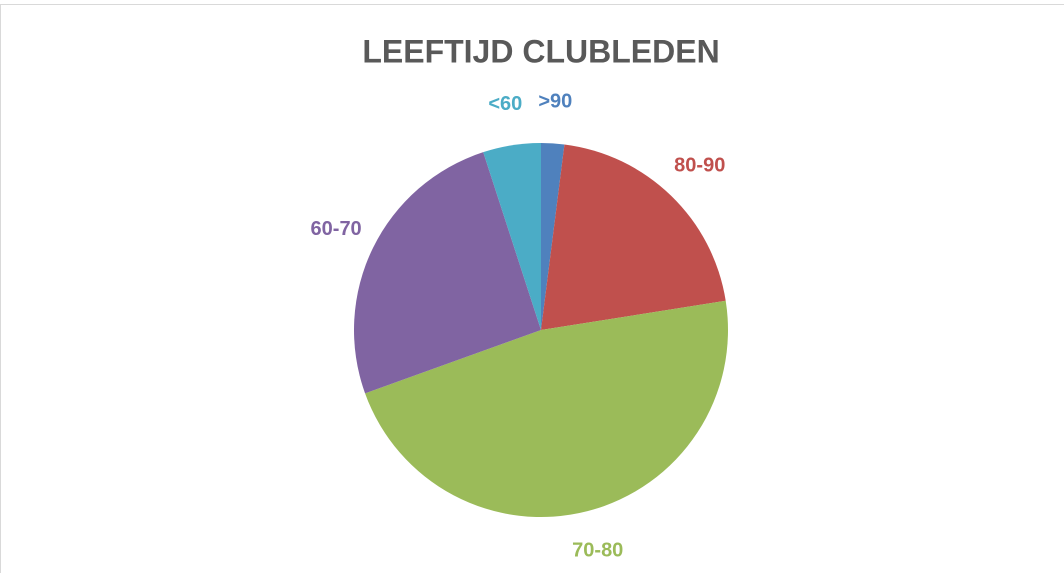  What do you see at coordinates (597, 550) in the screenshot?
I see `slice-label: 70-80` at bounding box center [597, 550].